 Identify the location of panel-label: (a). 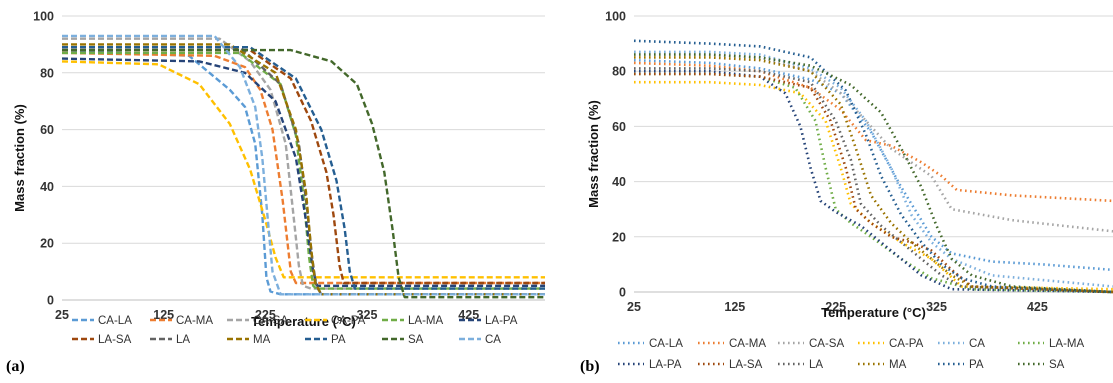
(15, 366).